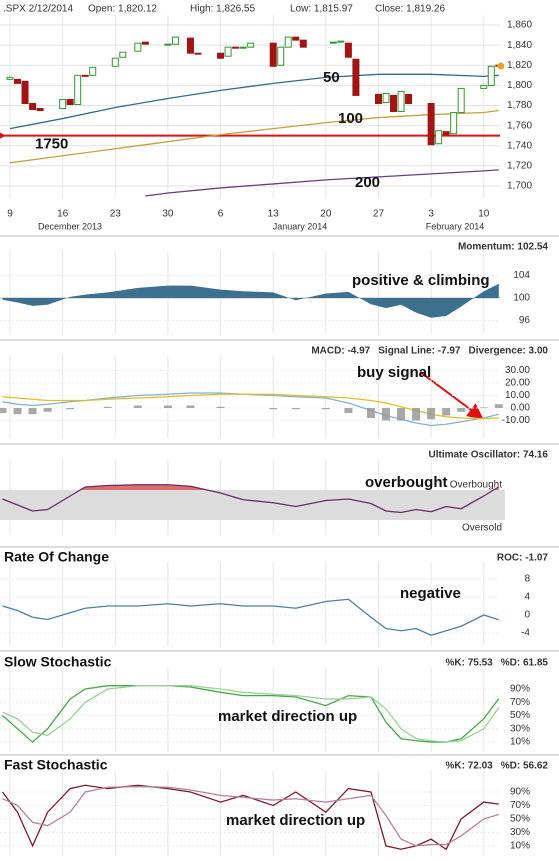 The image size is (559, 861). Describe the element at coordinates (527, 597) in the screenshot. I see `y-tick-label: 4` at that location.